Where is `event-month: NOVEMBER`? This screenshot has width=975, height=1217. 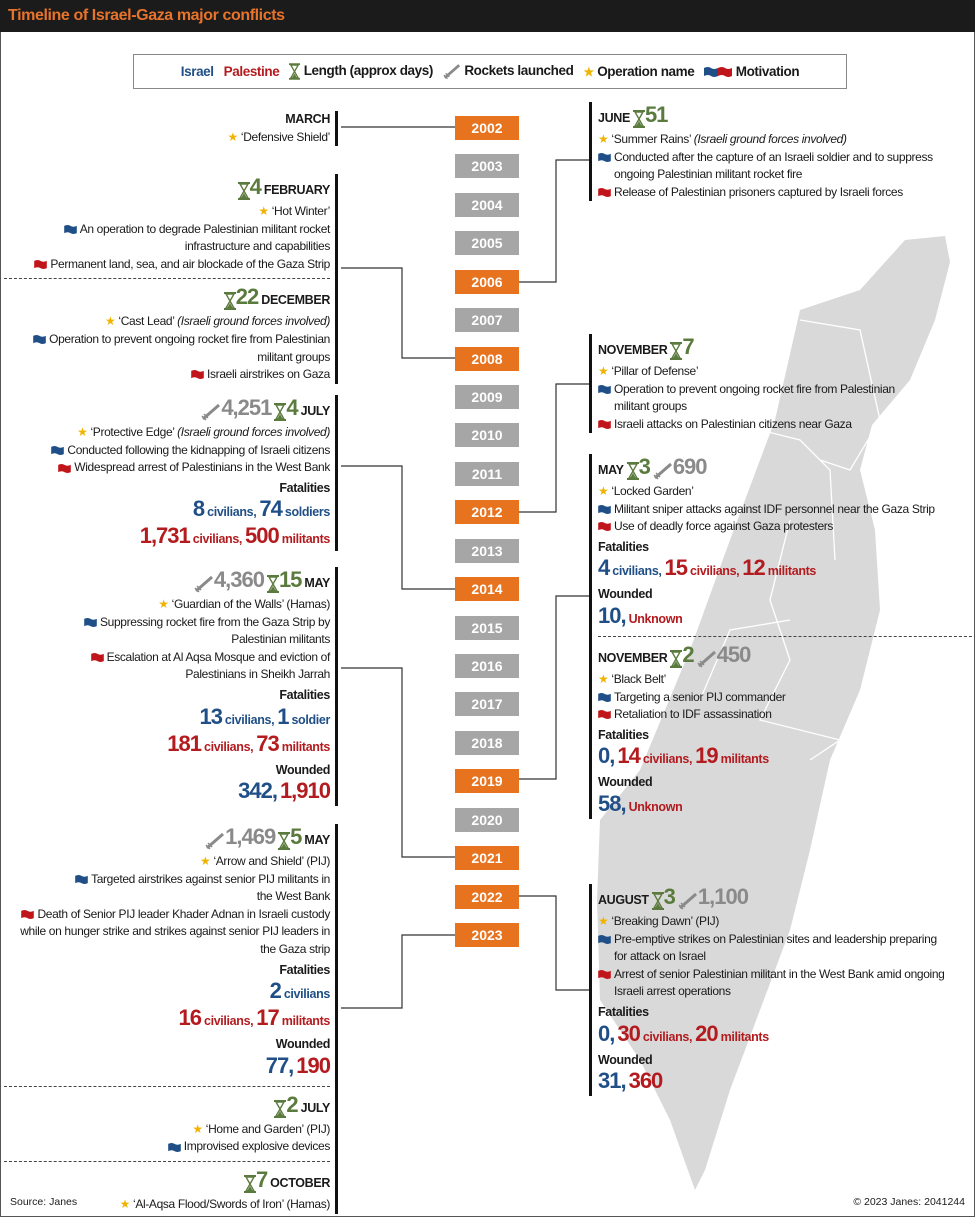
event-month: NOVEMBER is located at coordinates (633, 657).